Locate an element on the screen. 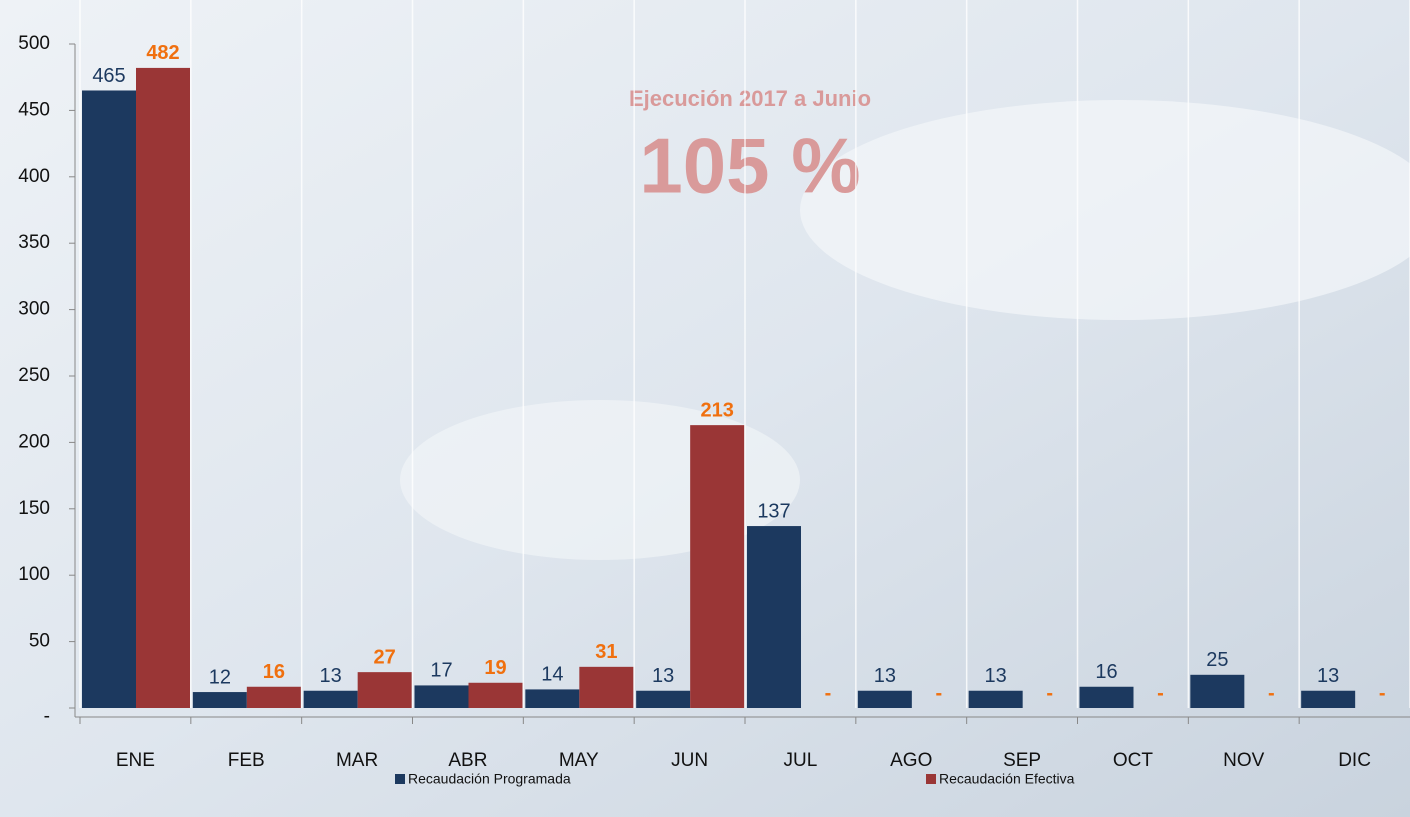  legend-label: Recaudación Programada is located at coordinates (489, 779).